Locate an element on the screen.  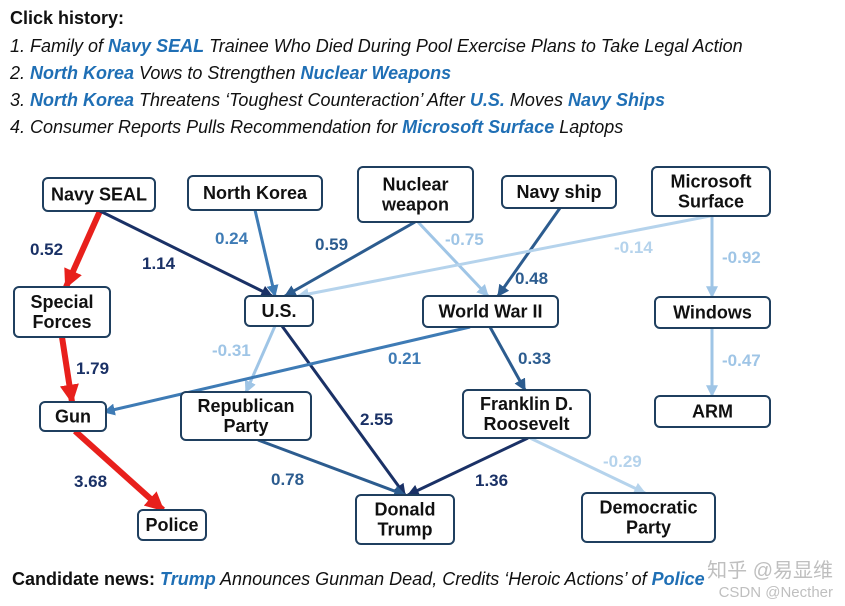
edge-weight-label: 1.36 is located at coordinates (491, 480).